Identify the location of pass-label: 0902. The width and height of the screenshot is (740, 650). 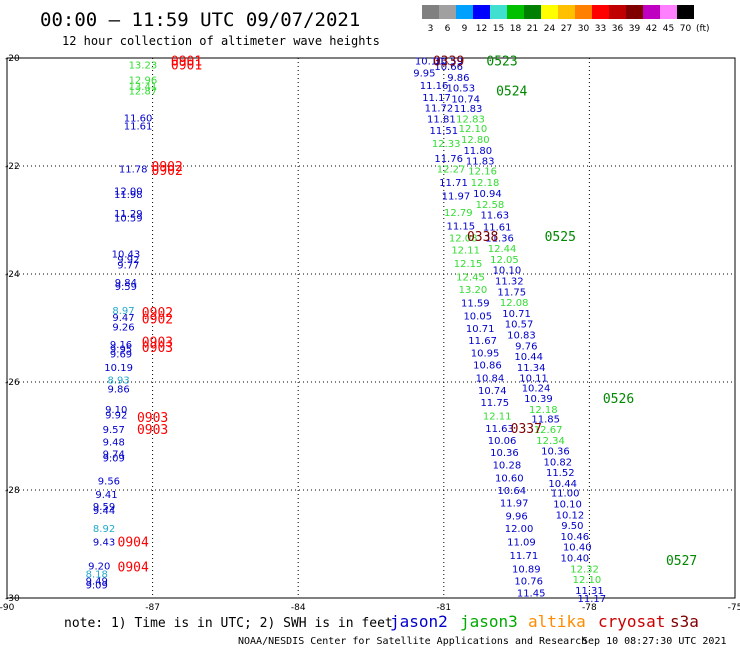
(157, 313).